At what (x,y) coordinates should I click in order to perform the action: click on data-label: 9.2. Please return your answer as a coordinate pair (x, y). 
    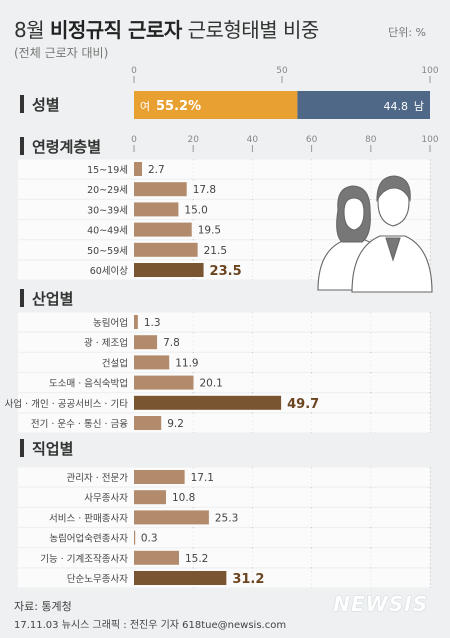
    Looking at the image, I should click on (175, 424).